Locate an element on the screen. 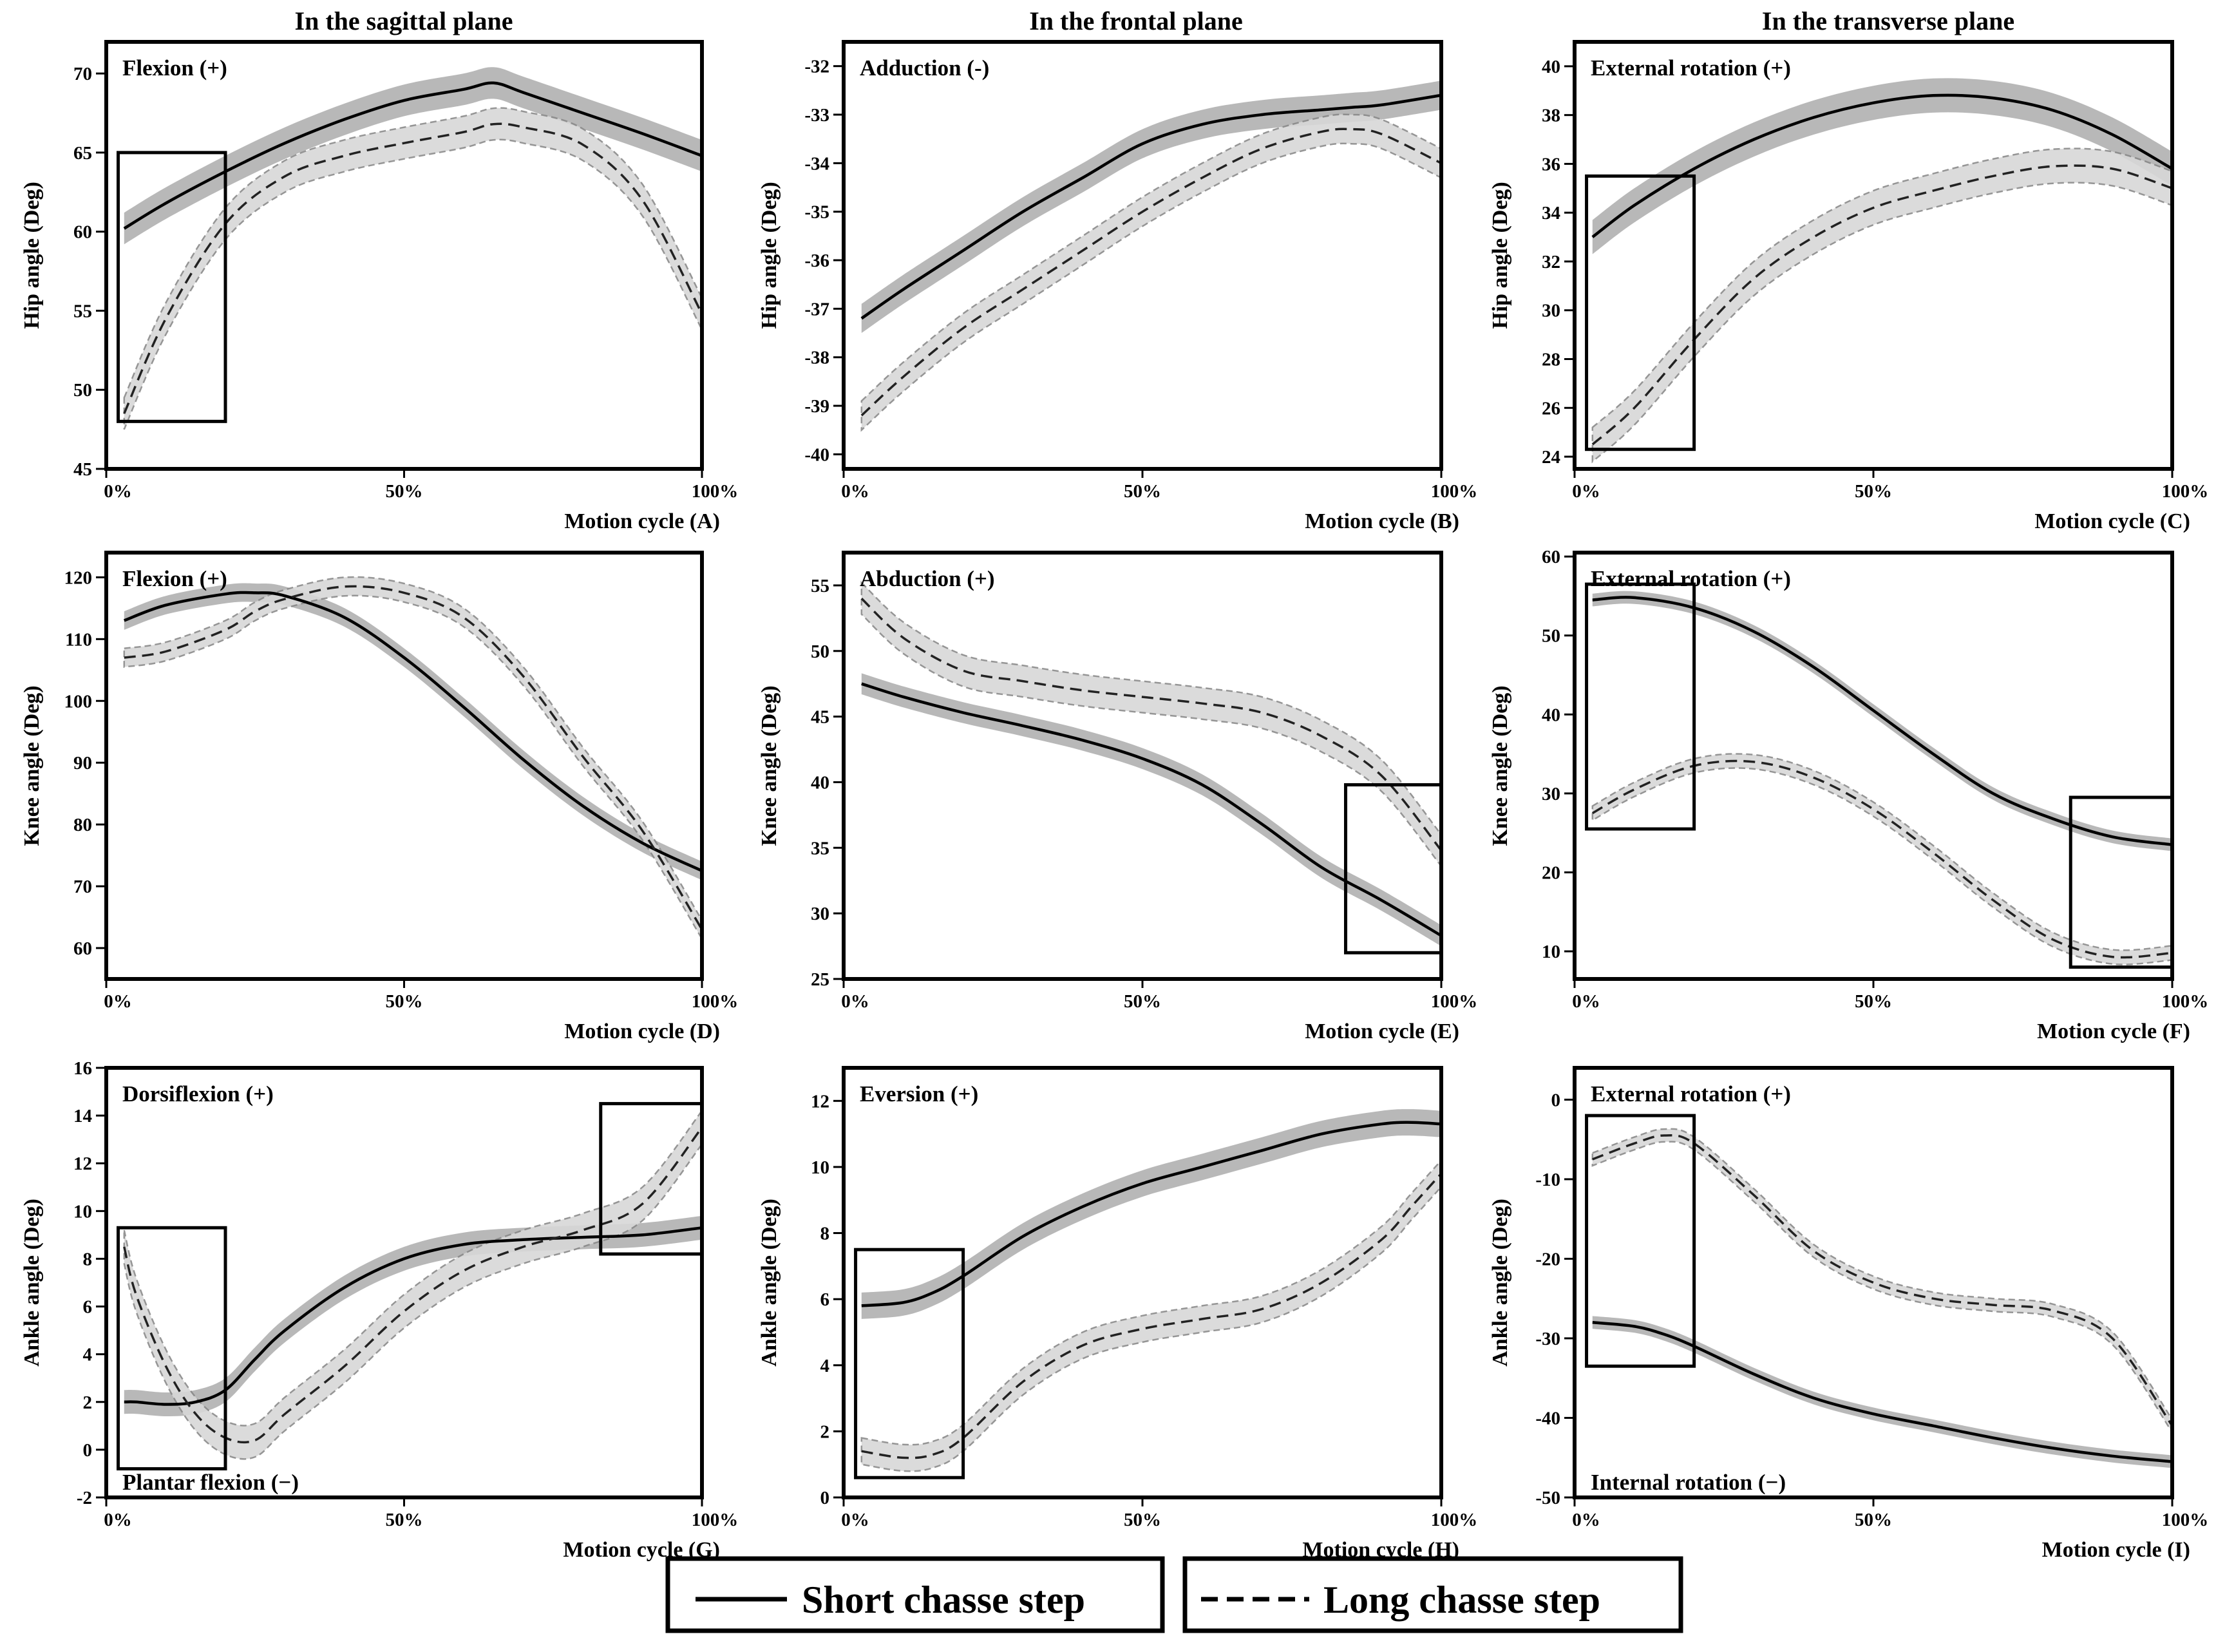 This screenshot has width=2216, height=1652. y-tick-label: -36 is located at coordinates (817, 261).